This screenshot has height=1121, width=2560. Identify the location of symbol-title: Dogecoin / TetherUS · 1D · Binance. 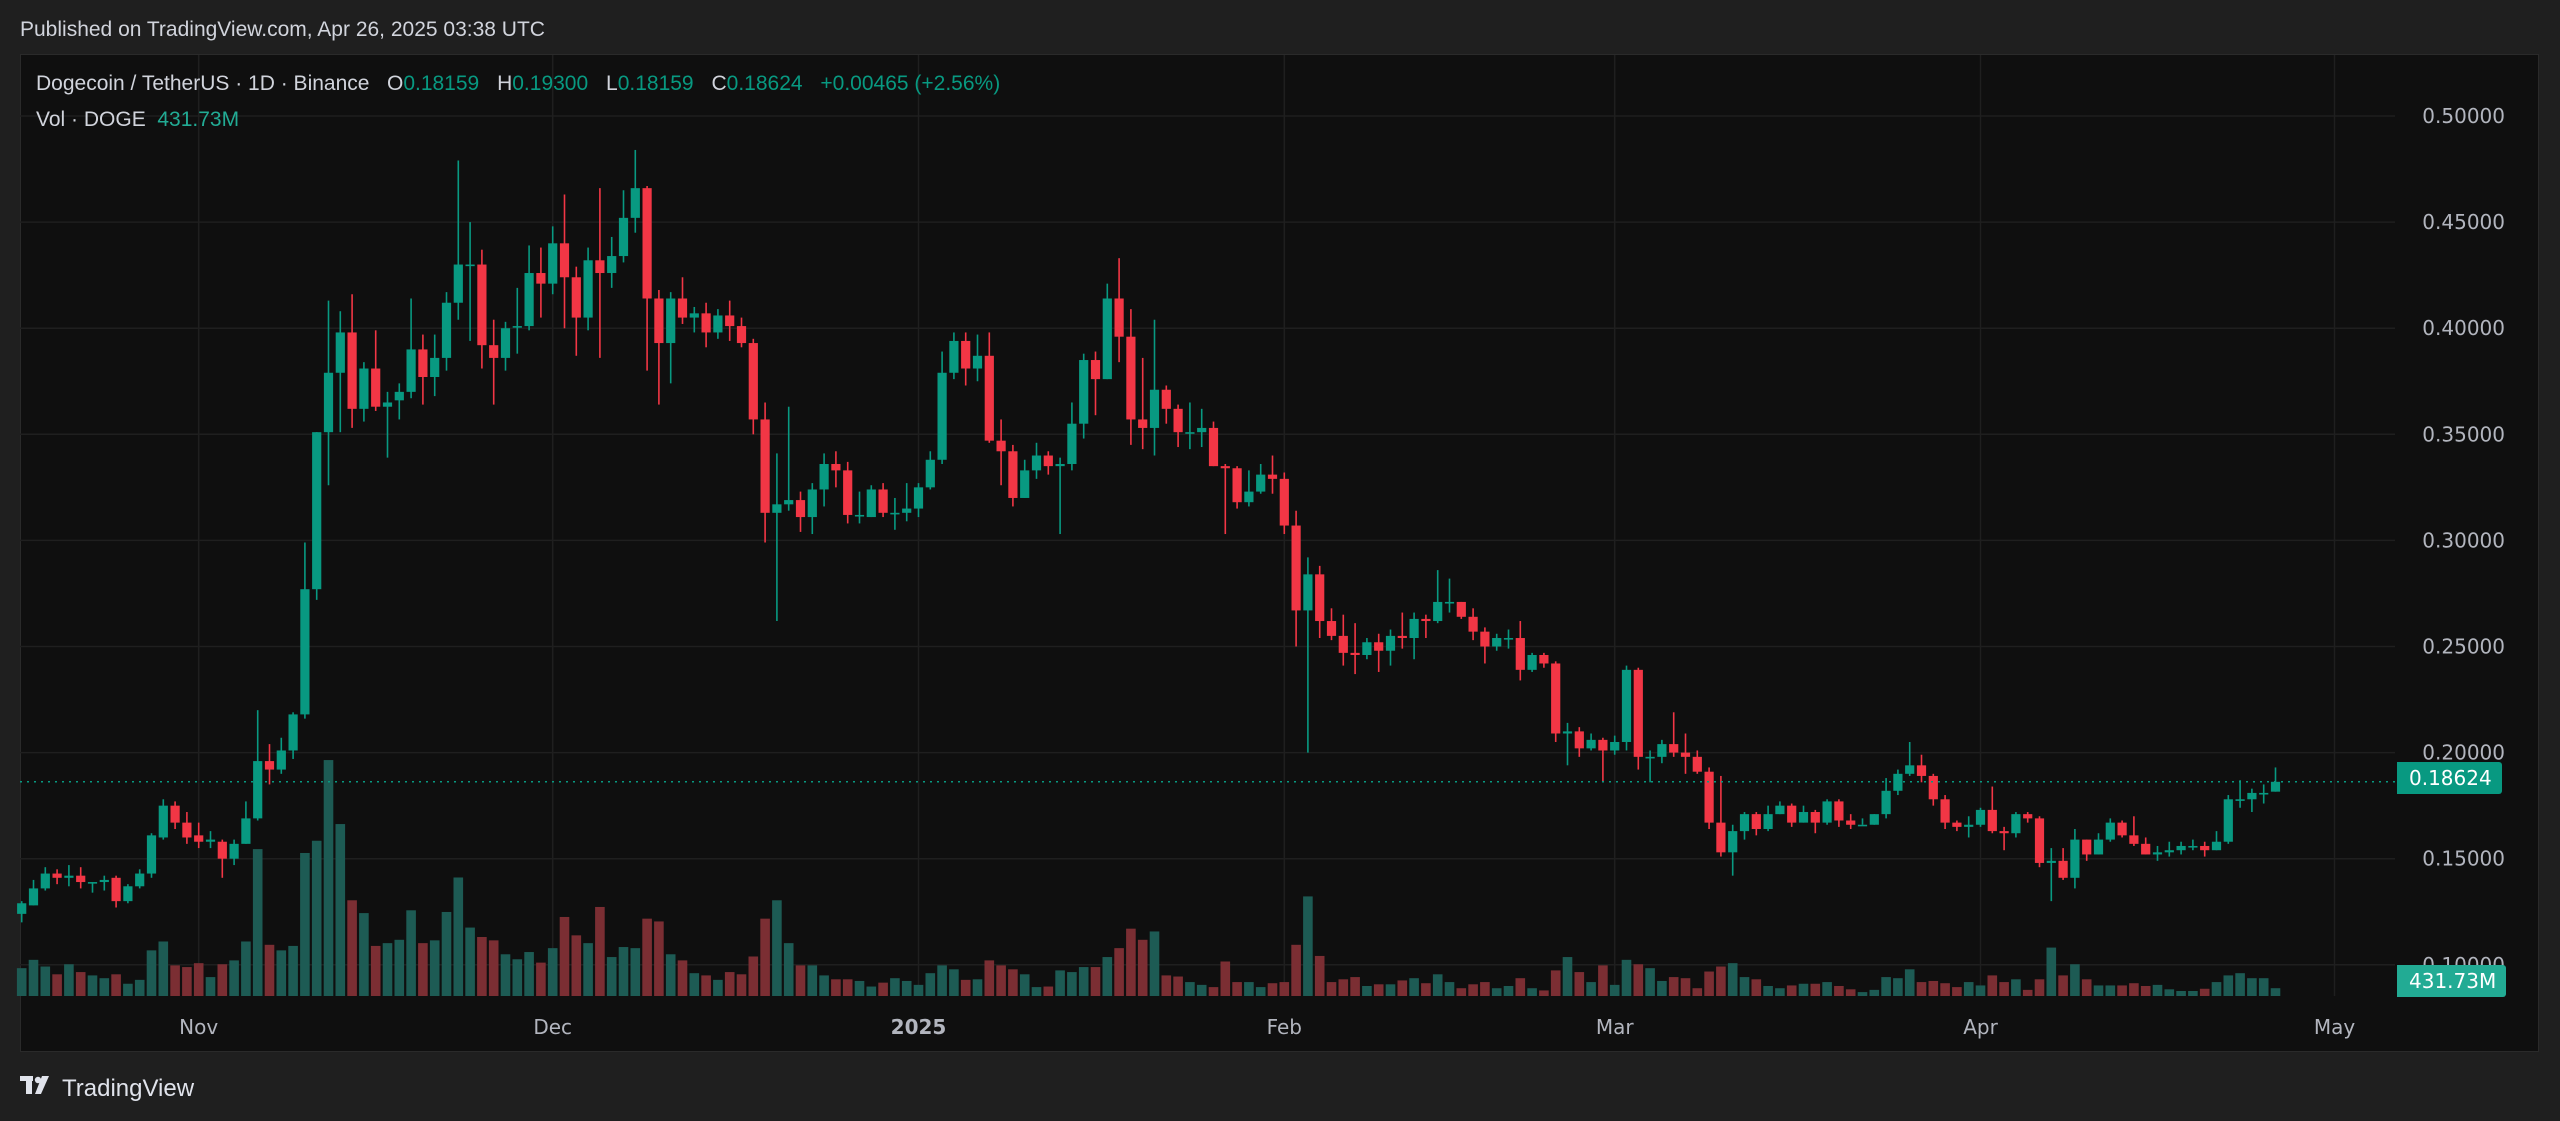
(203, 83).